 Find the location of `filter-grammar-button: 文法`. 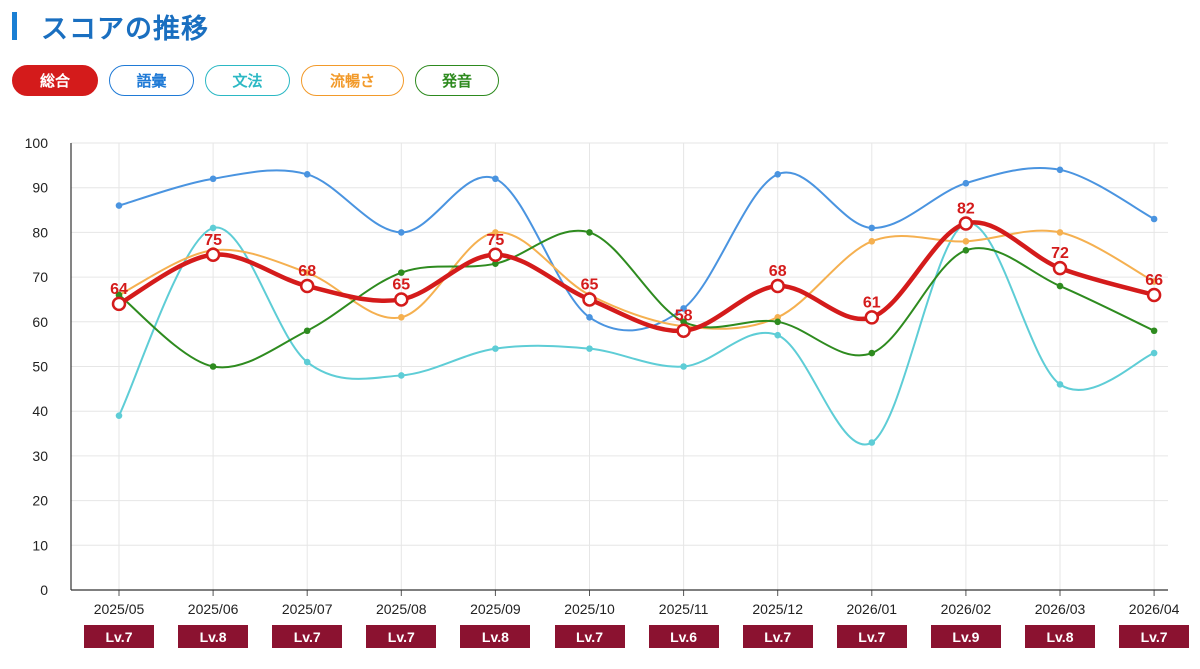

filter-grammar-button: 文法 is located at coordinates (247, 80).